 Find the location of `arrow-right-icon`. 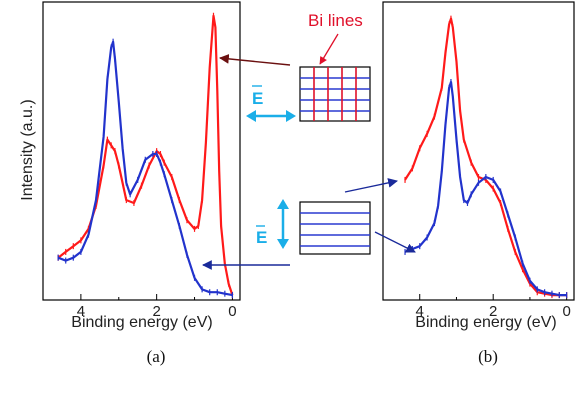

arrow-right-icon is located at coordinates (291, 116).